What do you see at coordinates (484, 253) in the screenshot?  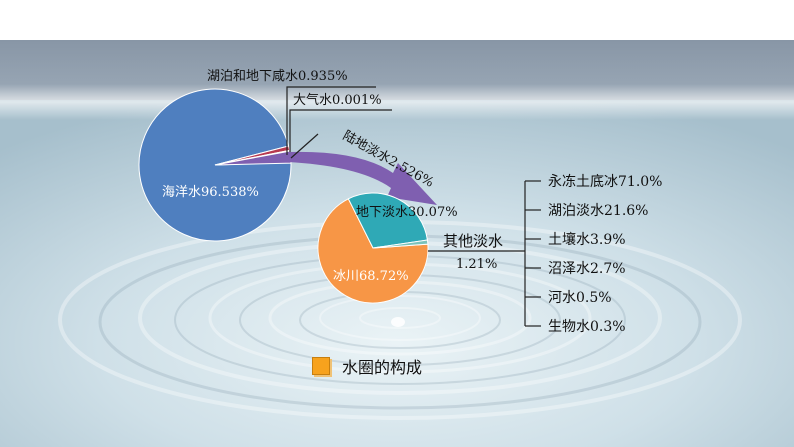 I see `freshwater-bracket` at bounding box center [484, 253].